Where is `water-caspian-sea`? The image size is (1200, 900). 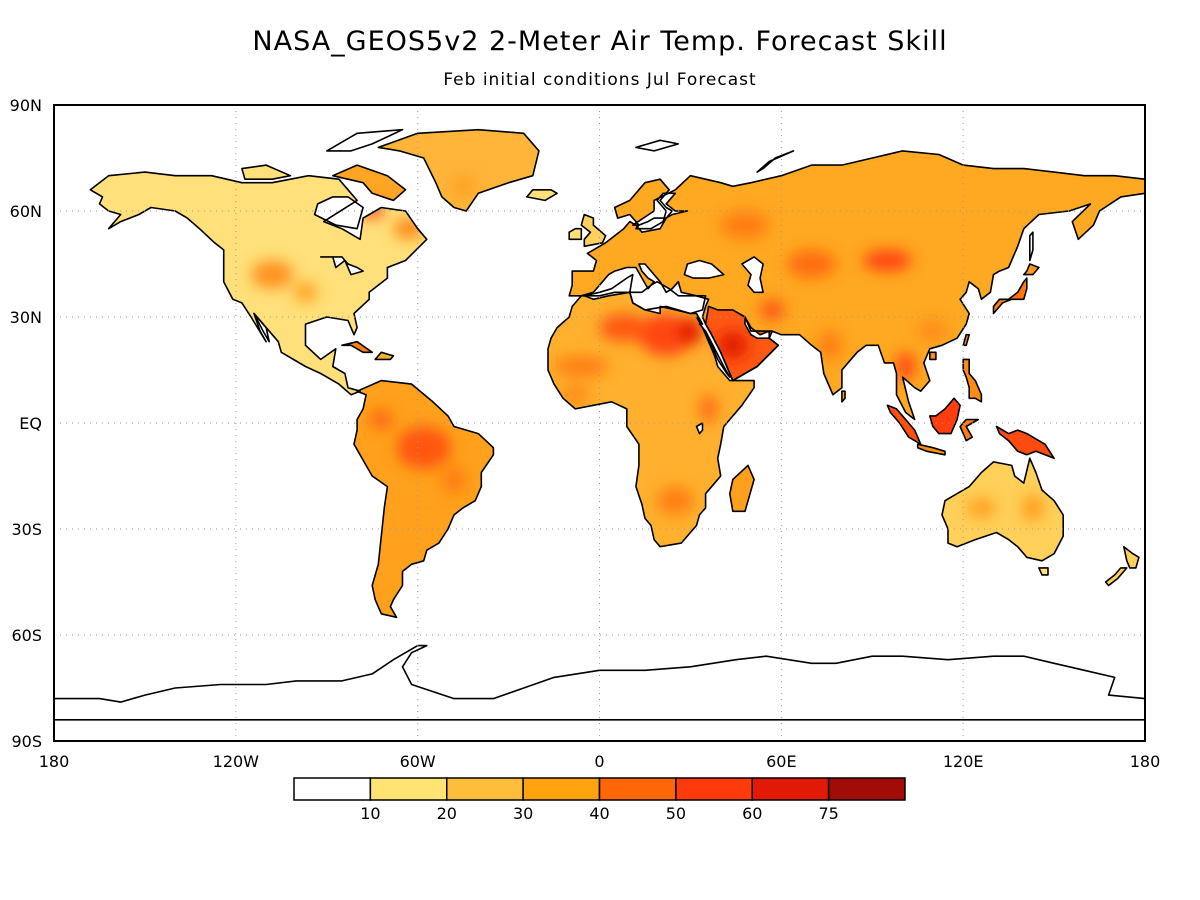 water-caspian-sea is located at coordinates (752, 275).